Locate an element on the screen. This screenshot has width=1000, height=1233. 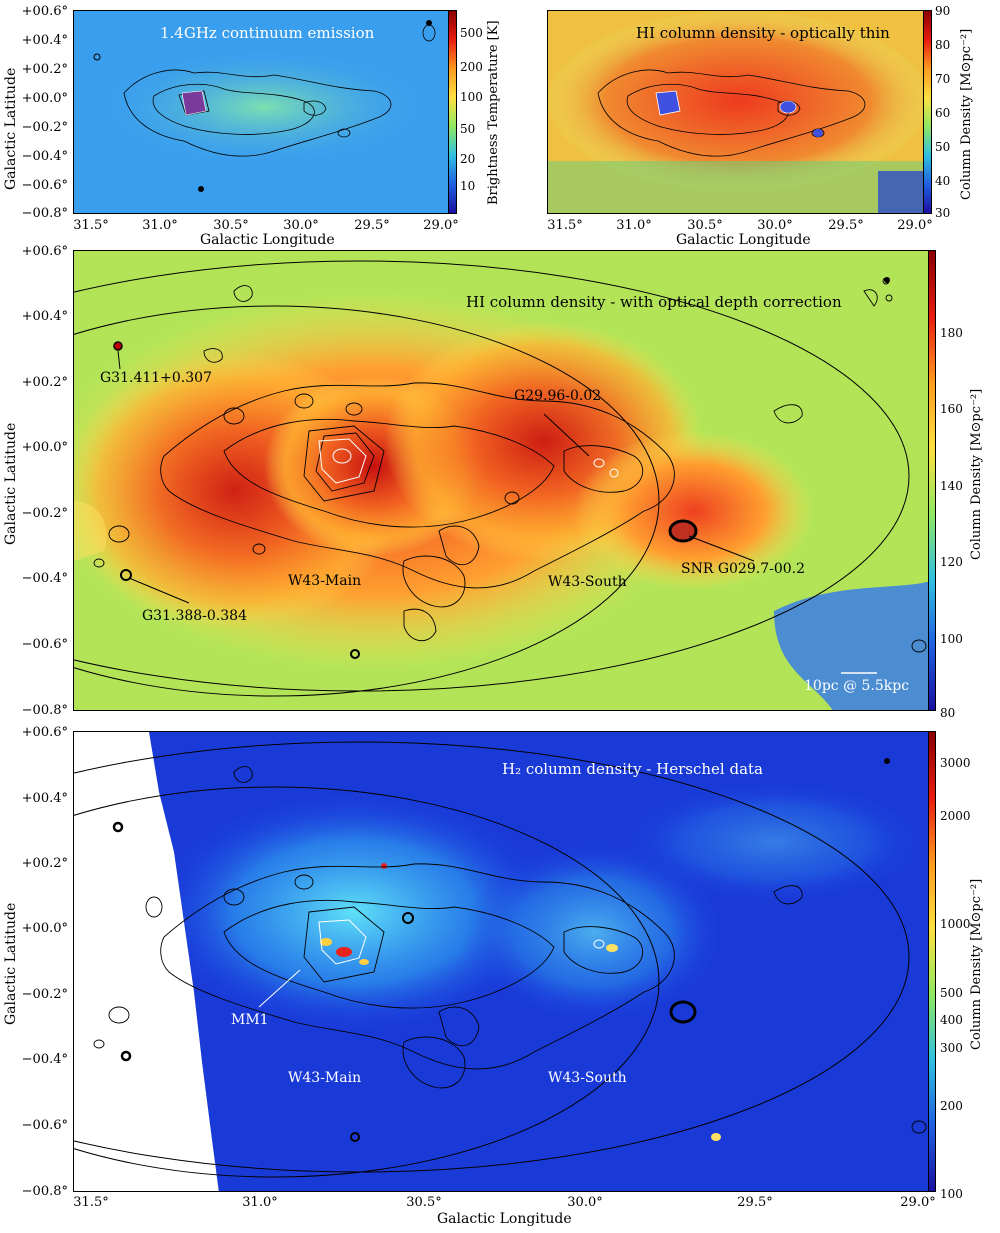
p1-lat-tick: +00.6° is located at coordinates (44, 11).